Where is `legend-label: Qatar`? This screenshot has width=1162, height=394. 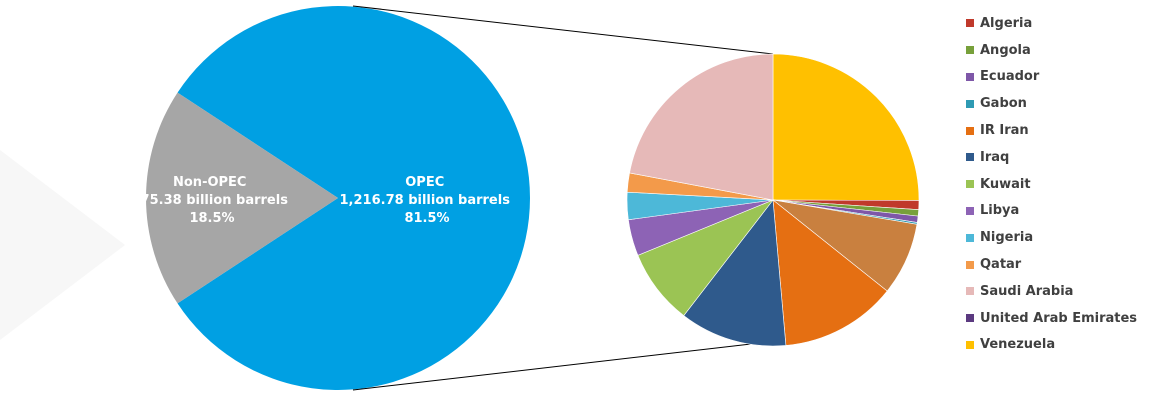
legend-label: Qatar is located at coordinates (1001, 265).